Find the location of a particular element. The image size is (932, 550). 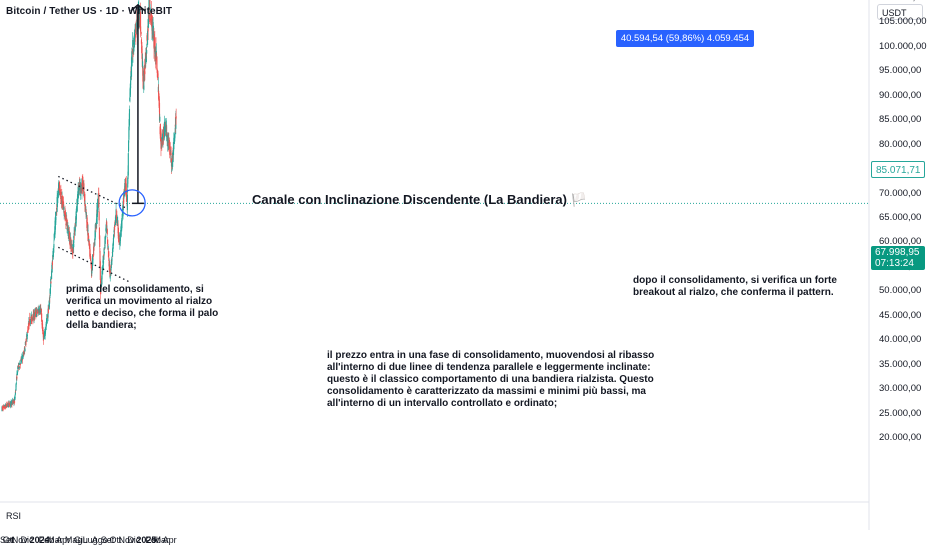

current-price-tag: 85.071,71 is located at coordinates (898, 169).